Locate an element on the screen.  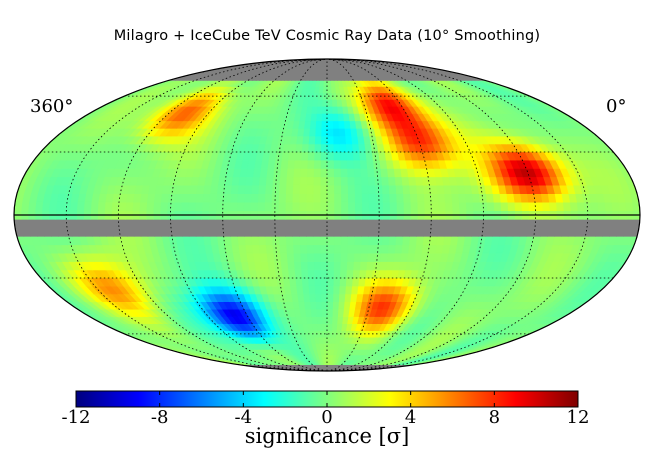
left-edge-label: 360° is located at coordinates (52, 106).